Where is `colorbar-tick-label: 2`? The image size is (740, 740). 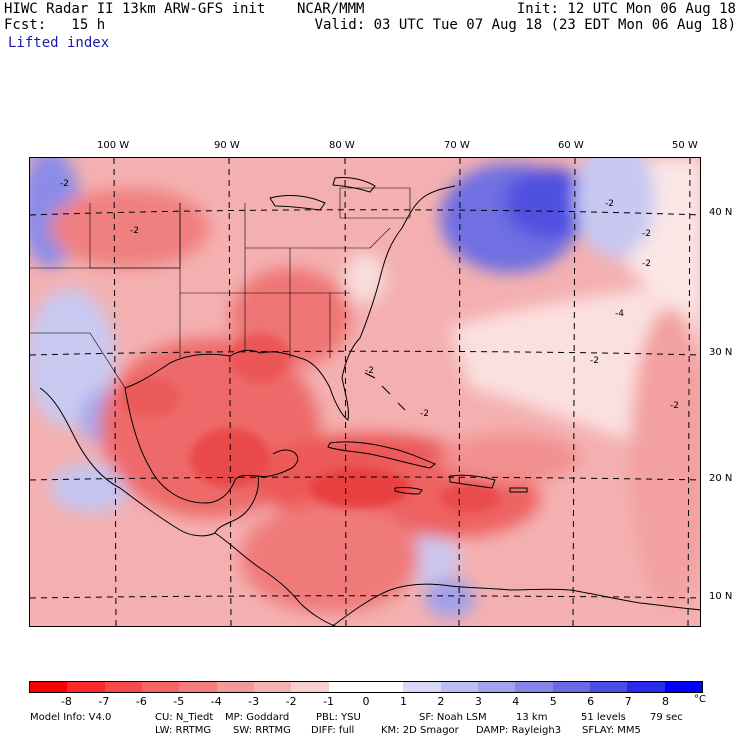 colorbar-tick-label: 2 is located at coordinates (441, 701).